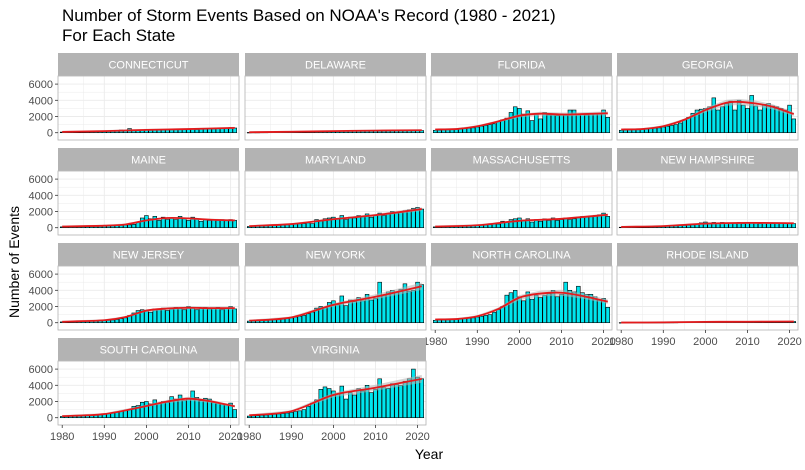  I want to click on facet-panel: VIRGINIA 1980 1990 2000 2010 2020, so click(333, 390).